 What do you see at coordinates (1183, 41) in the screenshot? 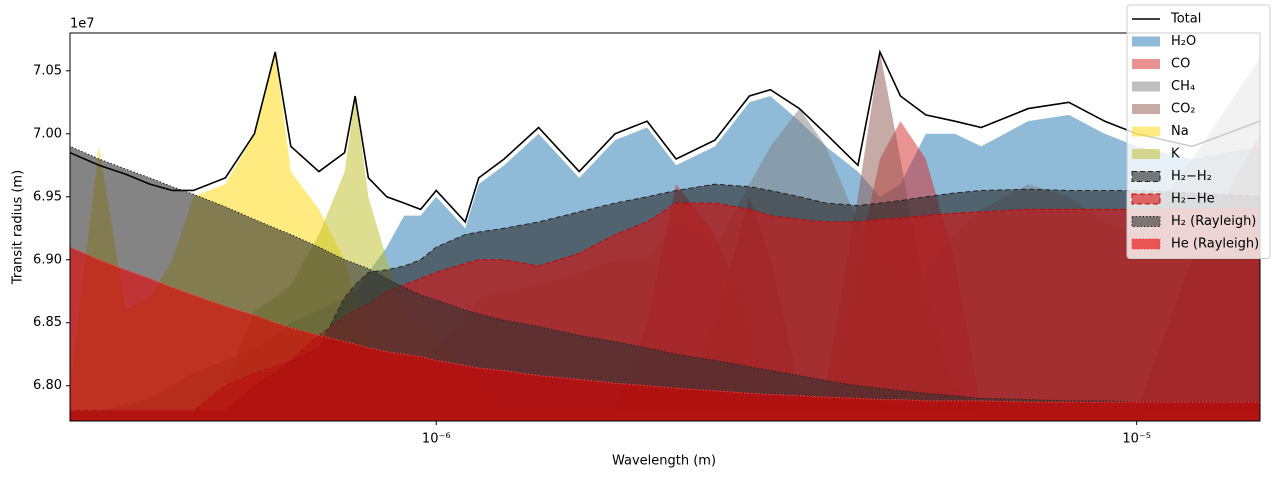
I see `legend-label: H₂O` at bounding box center [1183, 41].